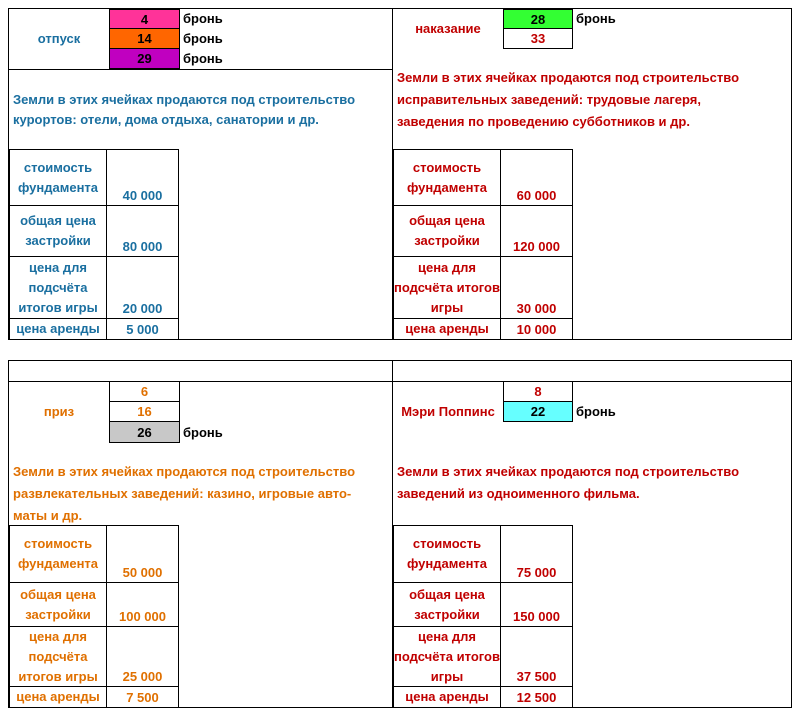 Image resolution: width=800 pixels, height=716 pixels. Describe the element at coordinates (538, 391) in the screenshot. I see `poppins-cell-0: 8` at that location.